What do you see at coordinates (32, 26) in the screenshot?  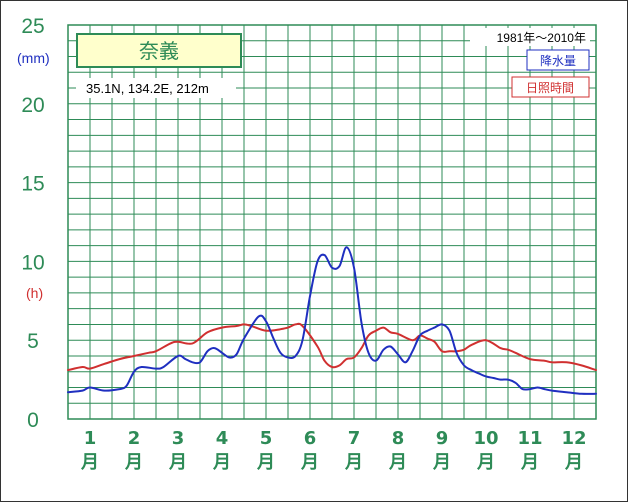 I see `y-tick-label: 25` at bounding box center [32, 26].